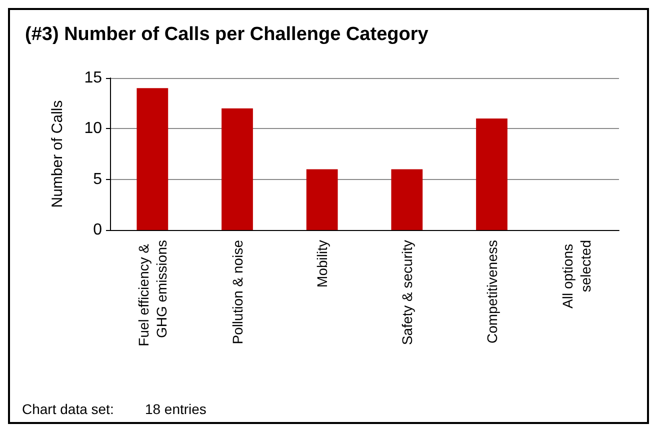  I want to click on x-tick-label: Fuel efficiency & GHG emissions, so click(152, 293).